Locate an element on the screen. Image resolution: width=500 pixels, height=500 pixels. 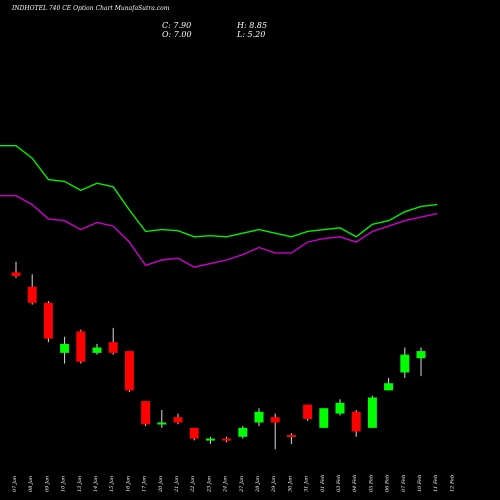
date-tick-label: 12 Feb is located at coordinates (452, 483).